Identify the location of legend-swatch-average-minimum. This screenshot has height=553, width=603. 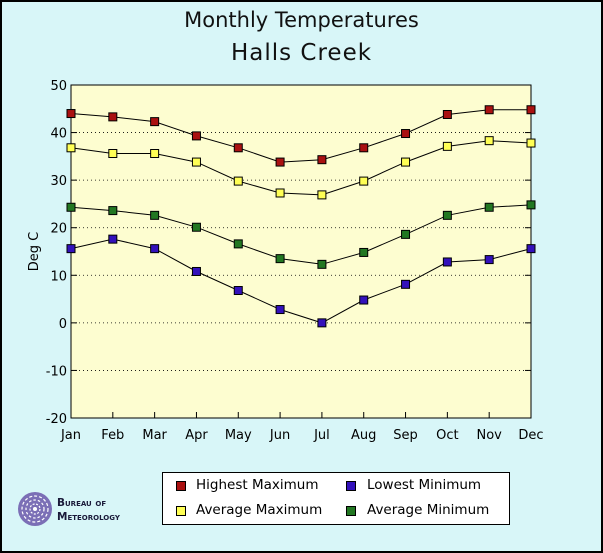
(351, 511).